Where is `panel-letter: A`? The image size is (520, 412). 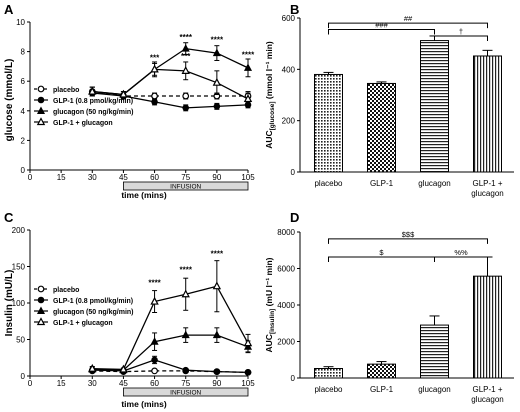 panel-letter: A is located at coordinates (9, 9).